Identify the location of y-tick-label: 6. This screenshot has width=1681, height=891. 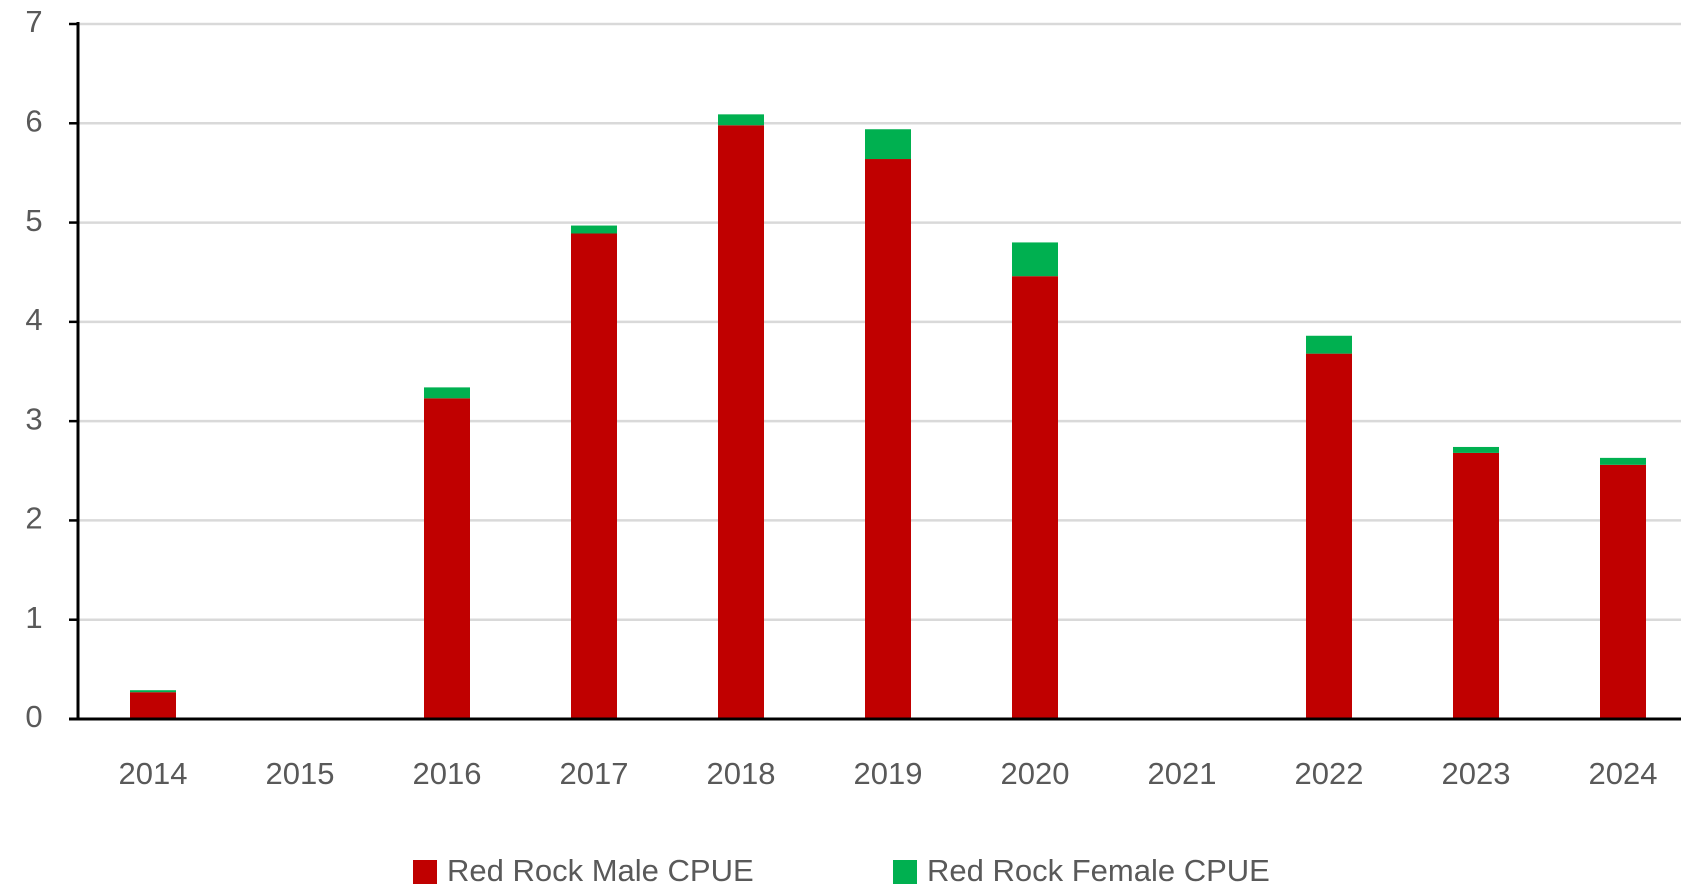
(33, 120).